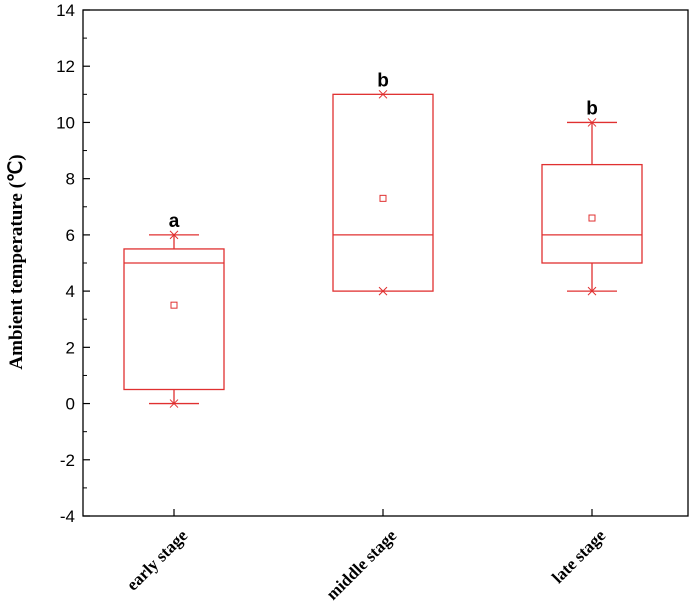 This screenshot has height=608, width=700. Describe the element at coordinates (578, 556) in the screenshot. I see `x-category-label: late stage` at that location.